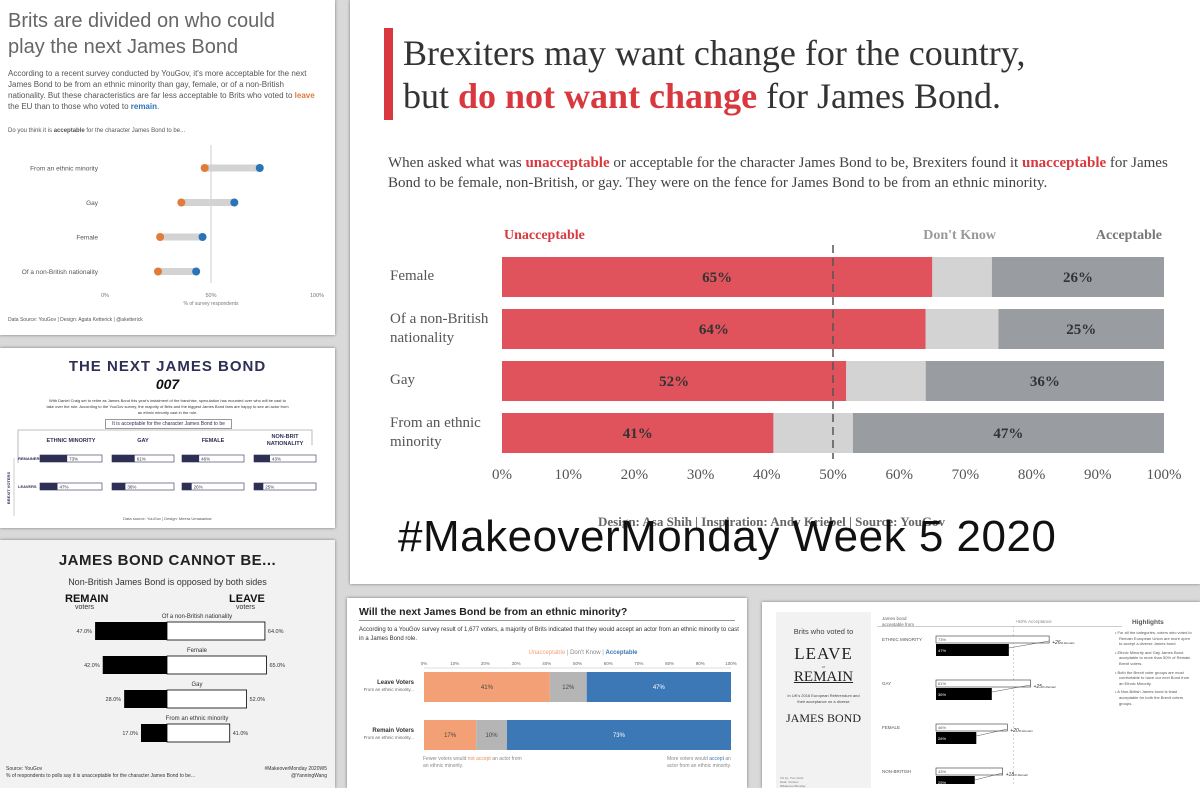 The width and height of the screenshot is (1200, 788). What do you see at coordinates (479, 759) in the screenshot?
I see `note-highlight: not accept` at bounding box center [479, 759].